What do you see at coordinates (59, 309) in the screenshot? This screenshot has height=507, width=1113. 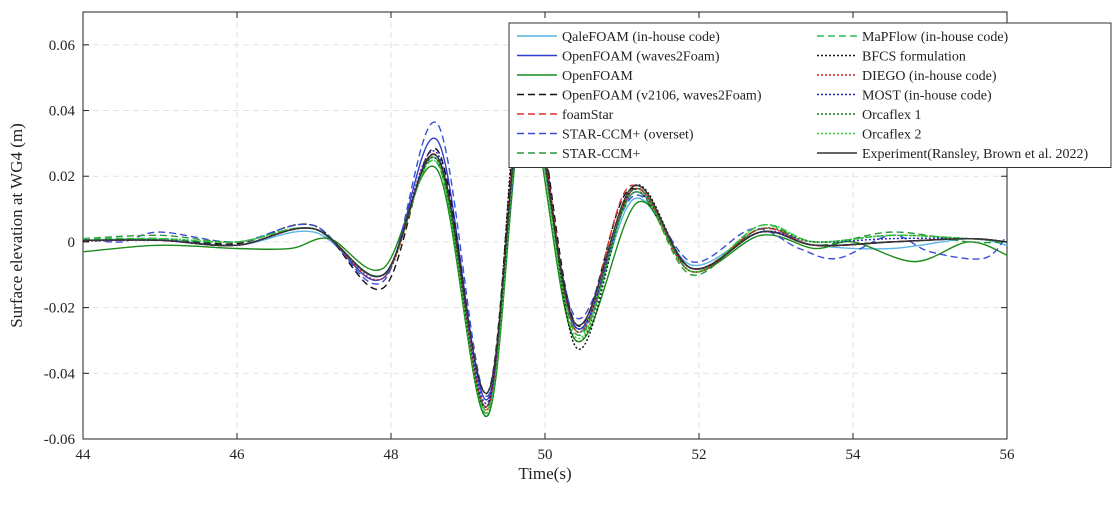 I see `y-tick-label: -0.02` at bounding box center [59, 309].